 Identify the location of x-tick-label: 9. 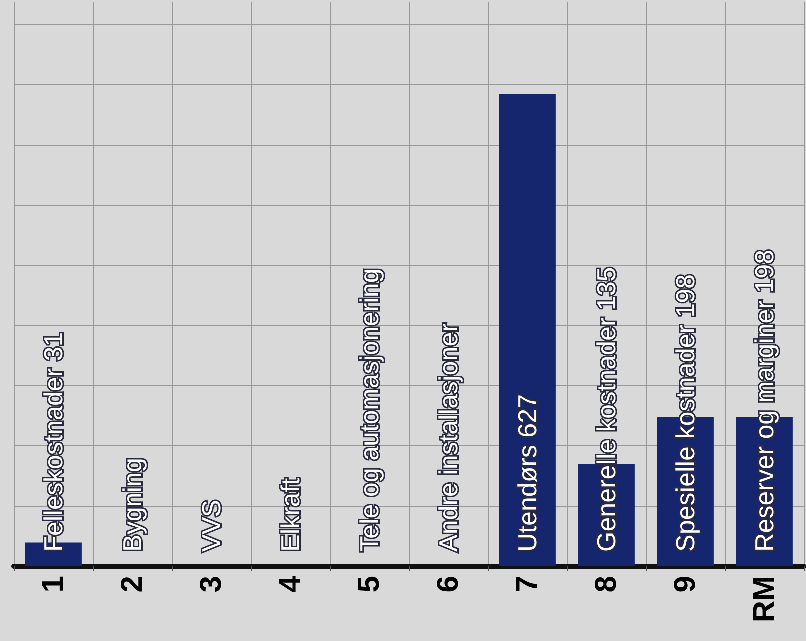
(685, 584).